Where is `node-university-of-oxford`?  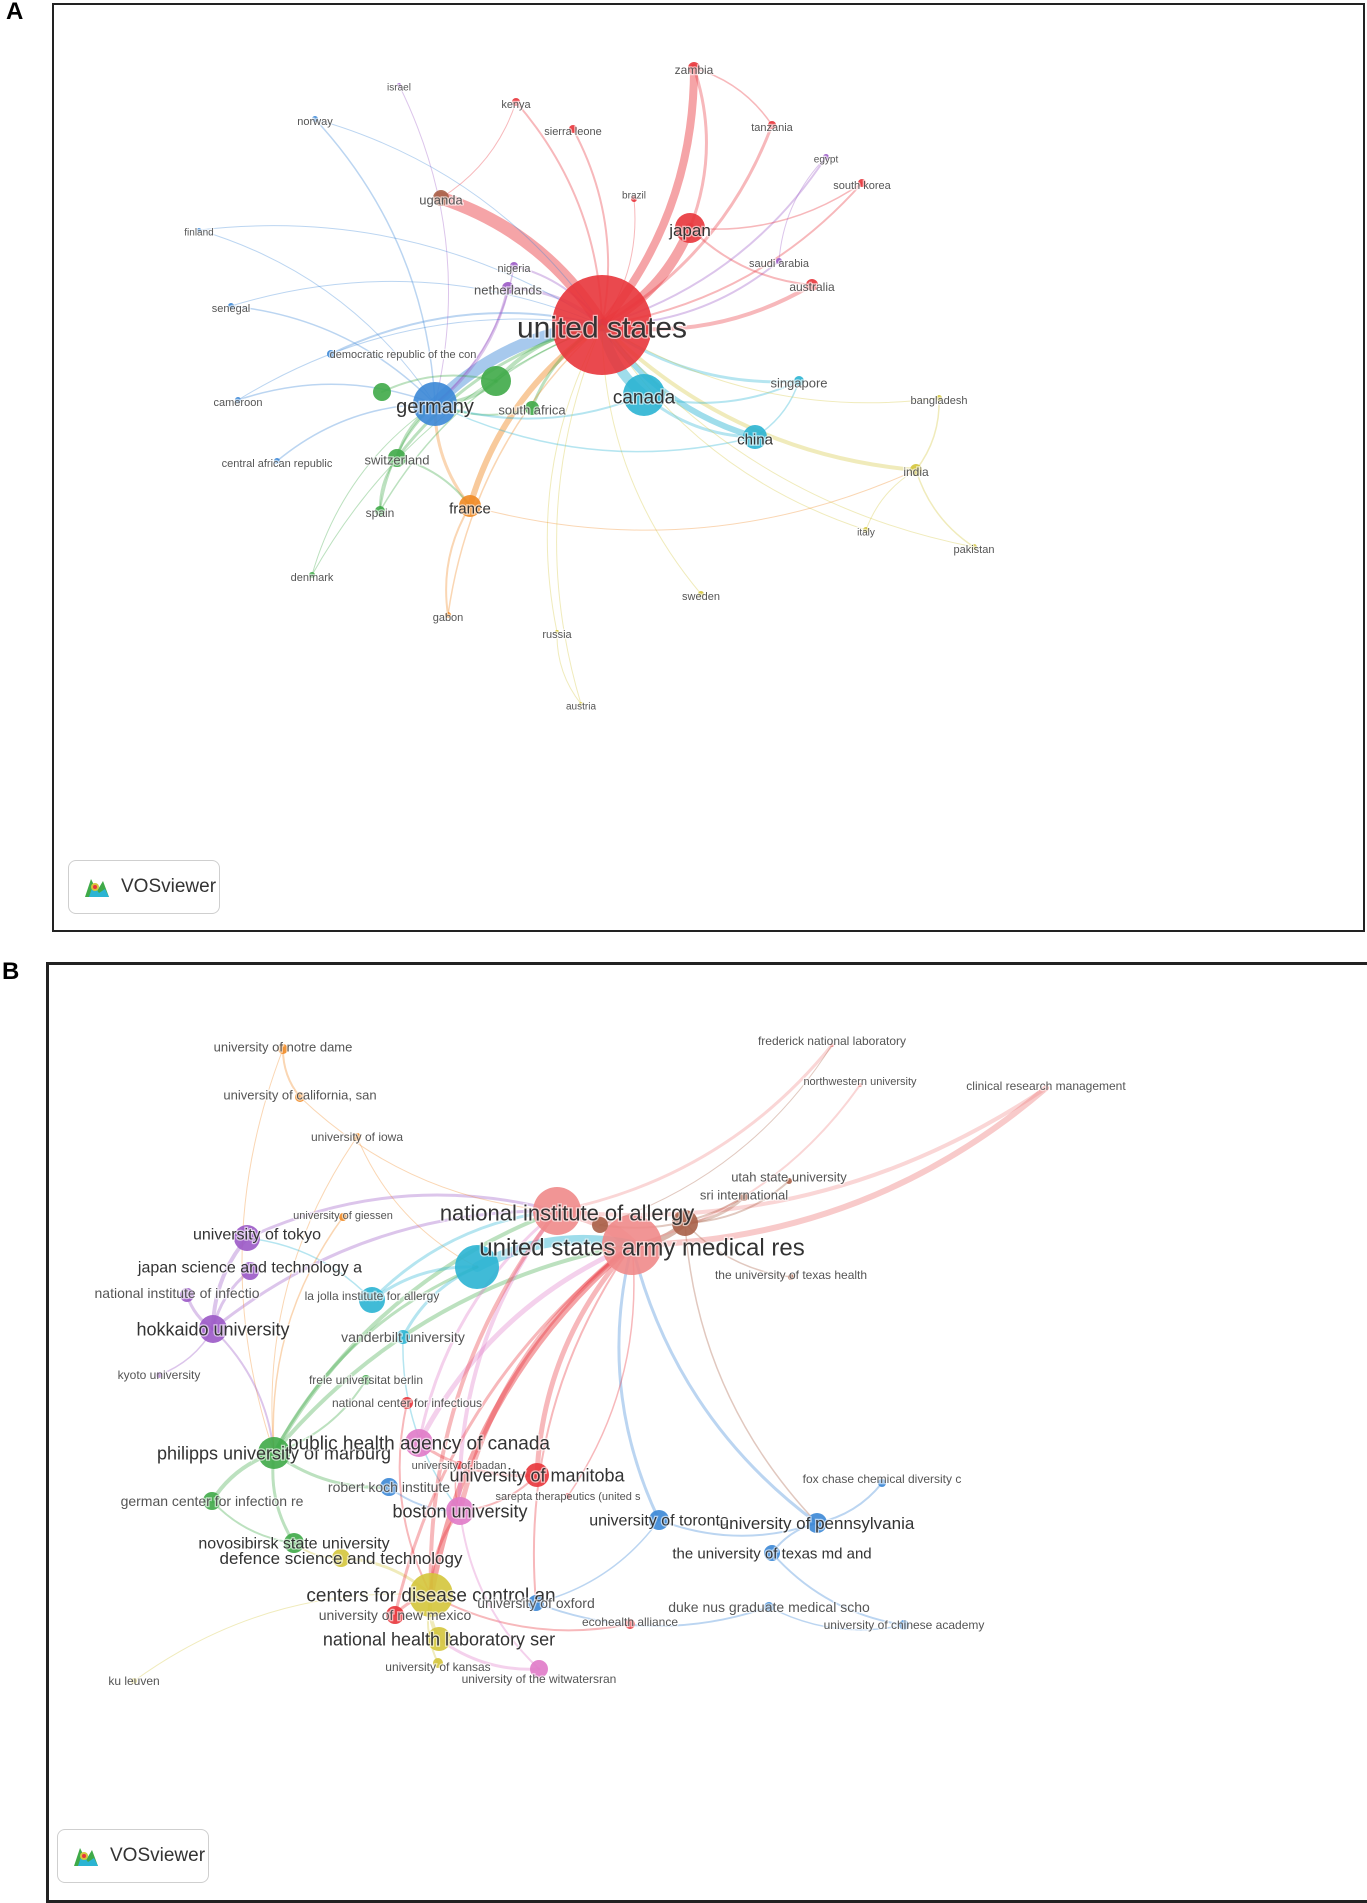
node-university-of-oxford is located at coordinates (536, 1603).